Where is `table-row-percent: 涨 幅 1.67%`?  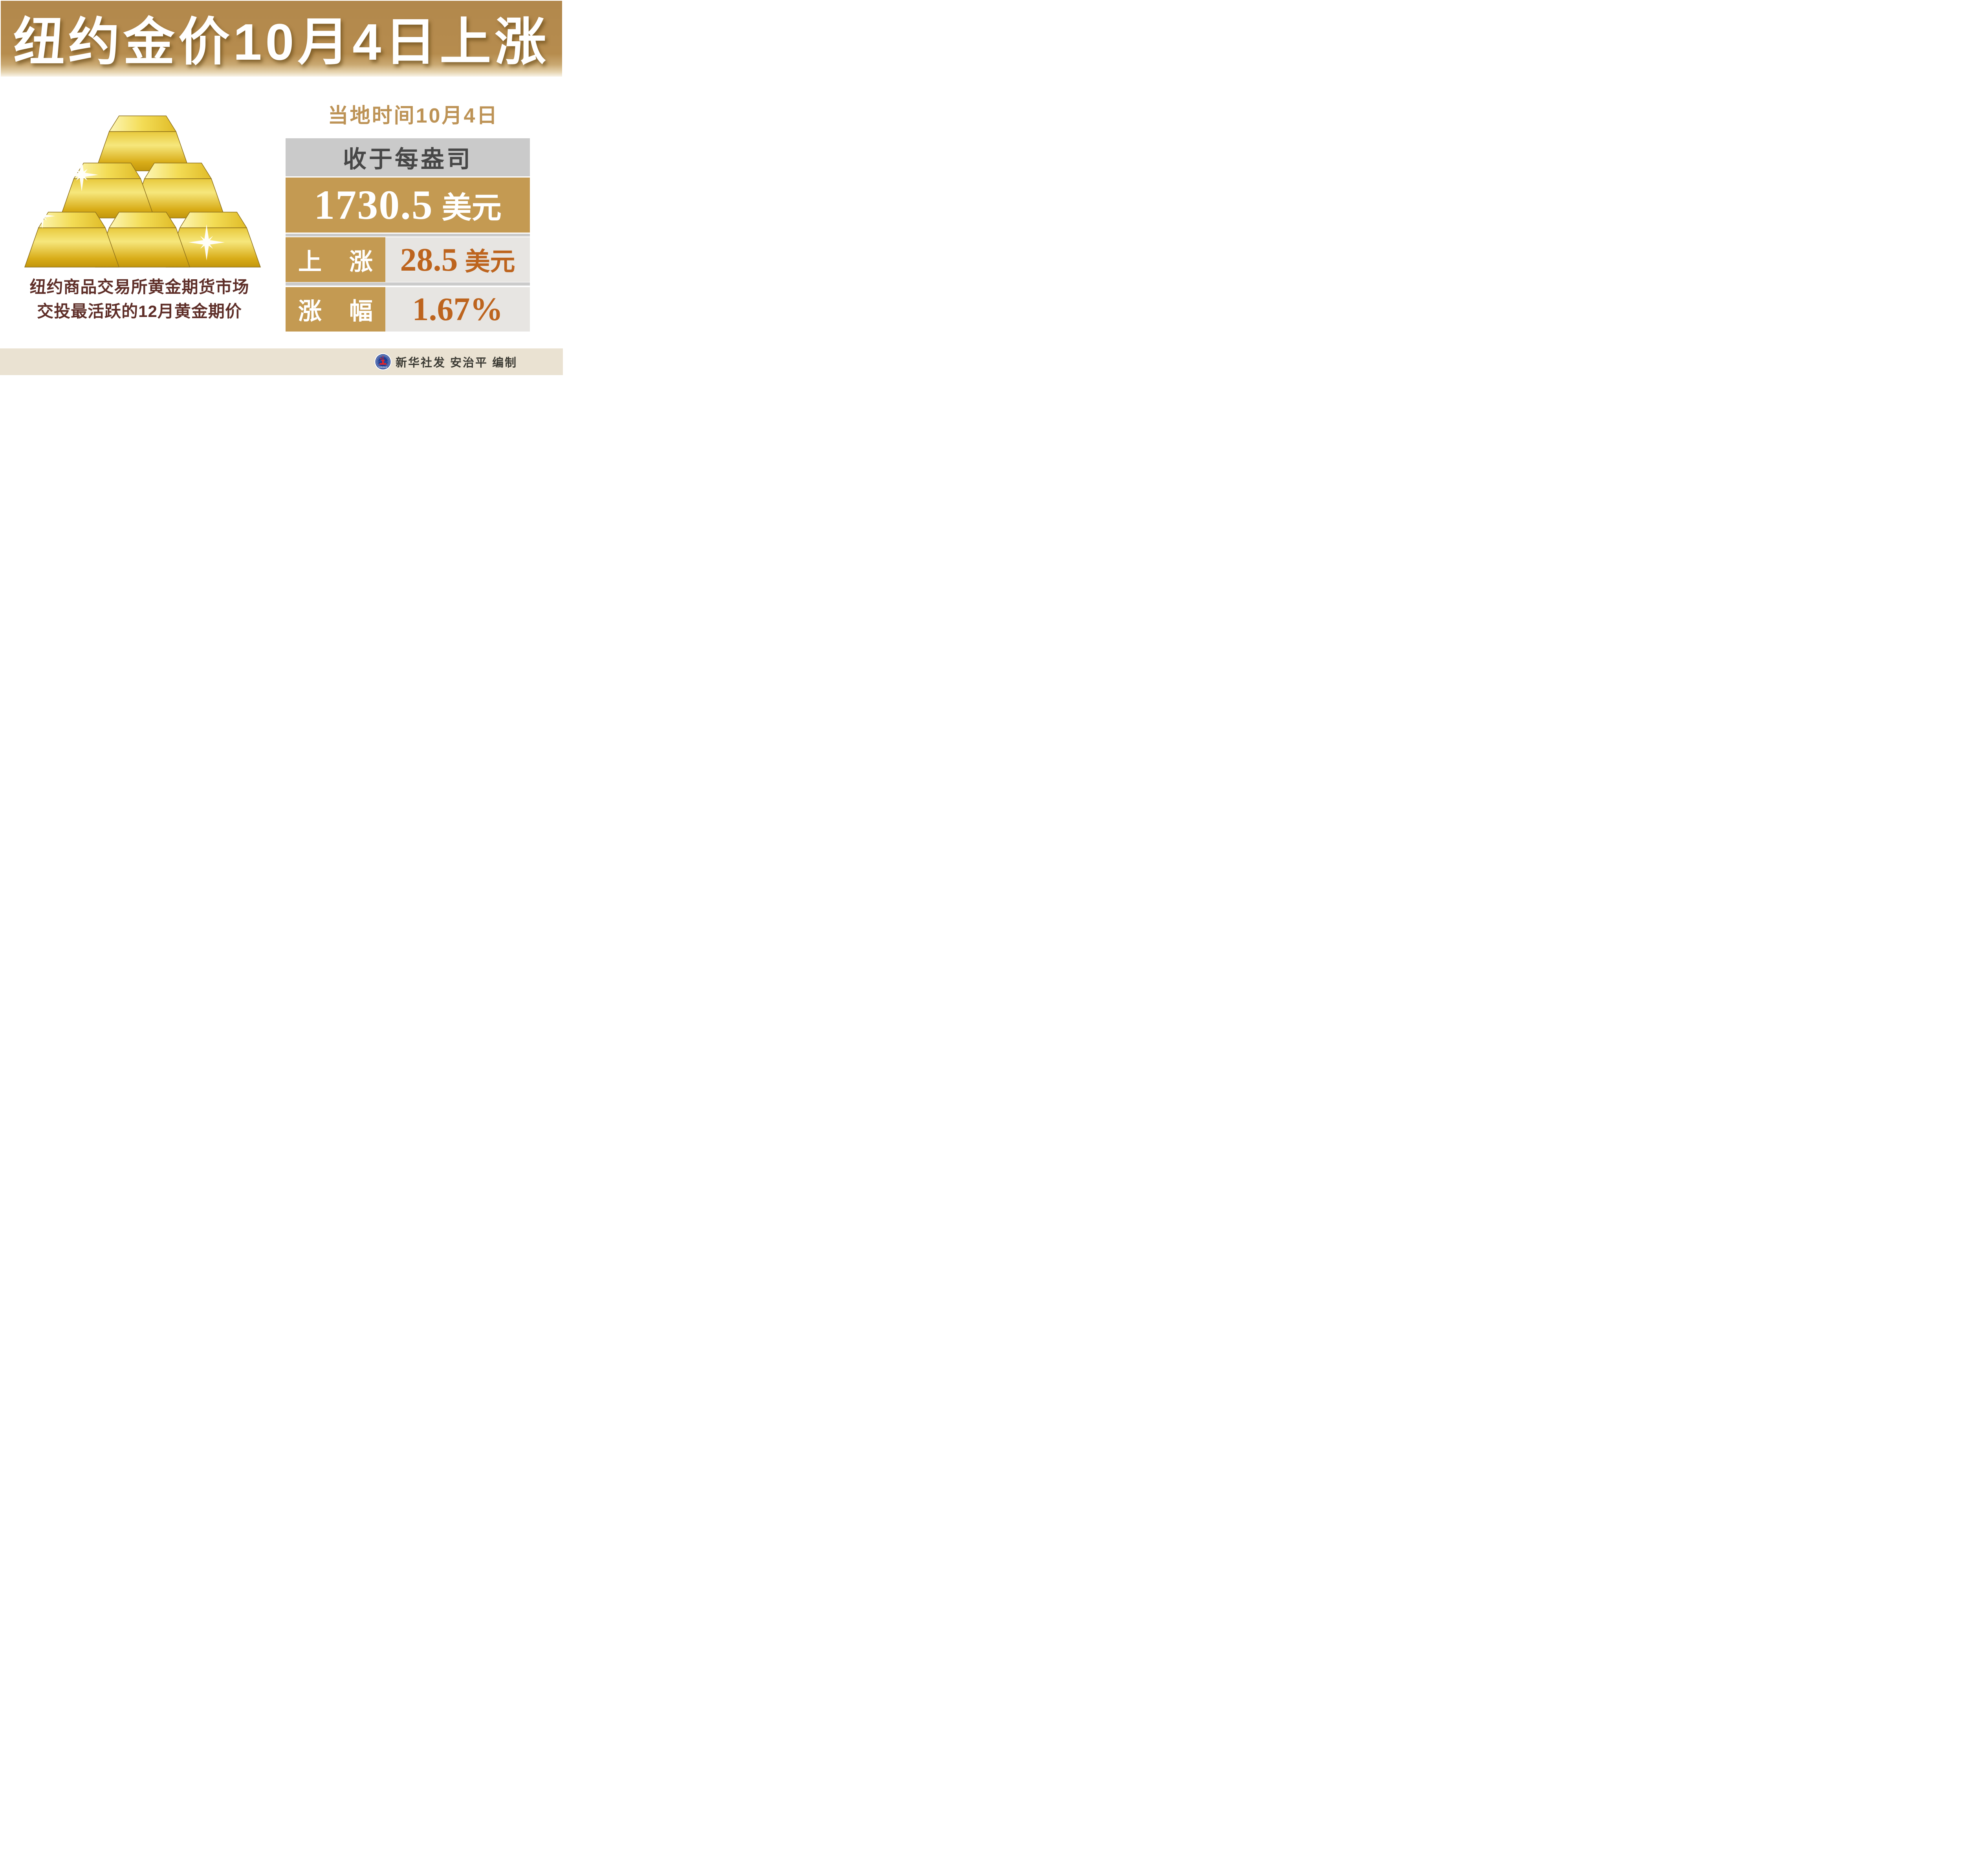
table-row-percent: 涨 幅 1.67% is located at coordinates (408, 309).